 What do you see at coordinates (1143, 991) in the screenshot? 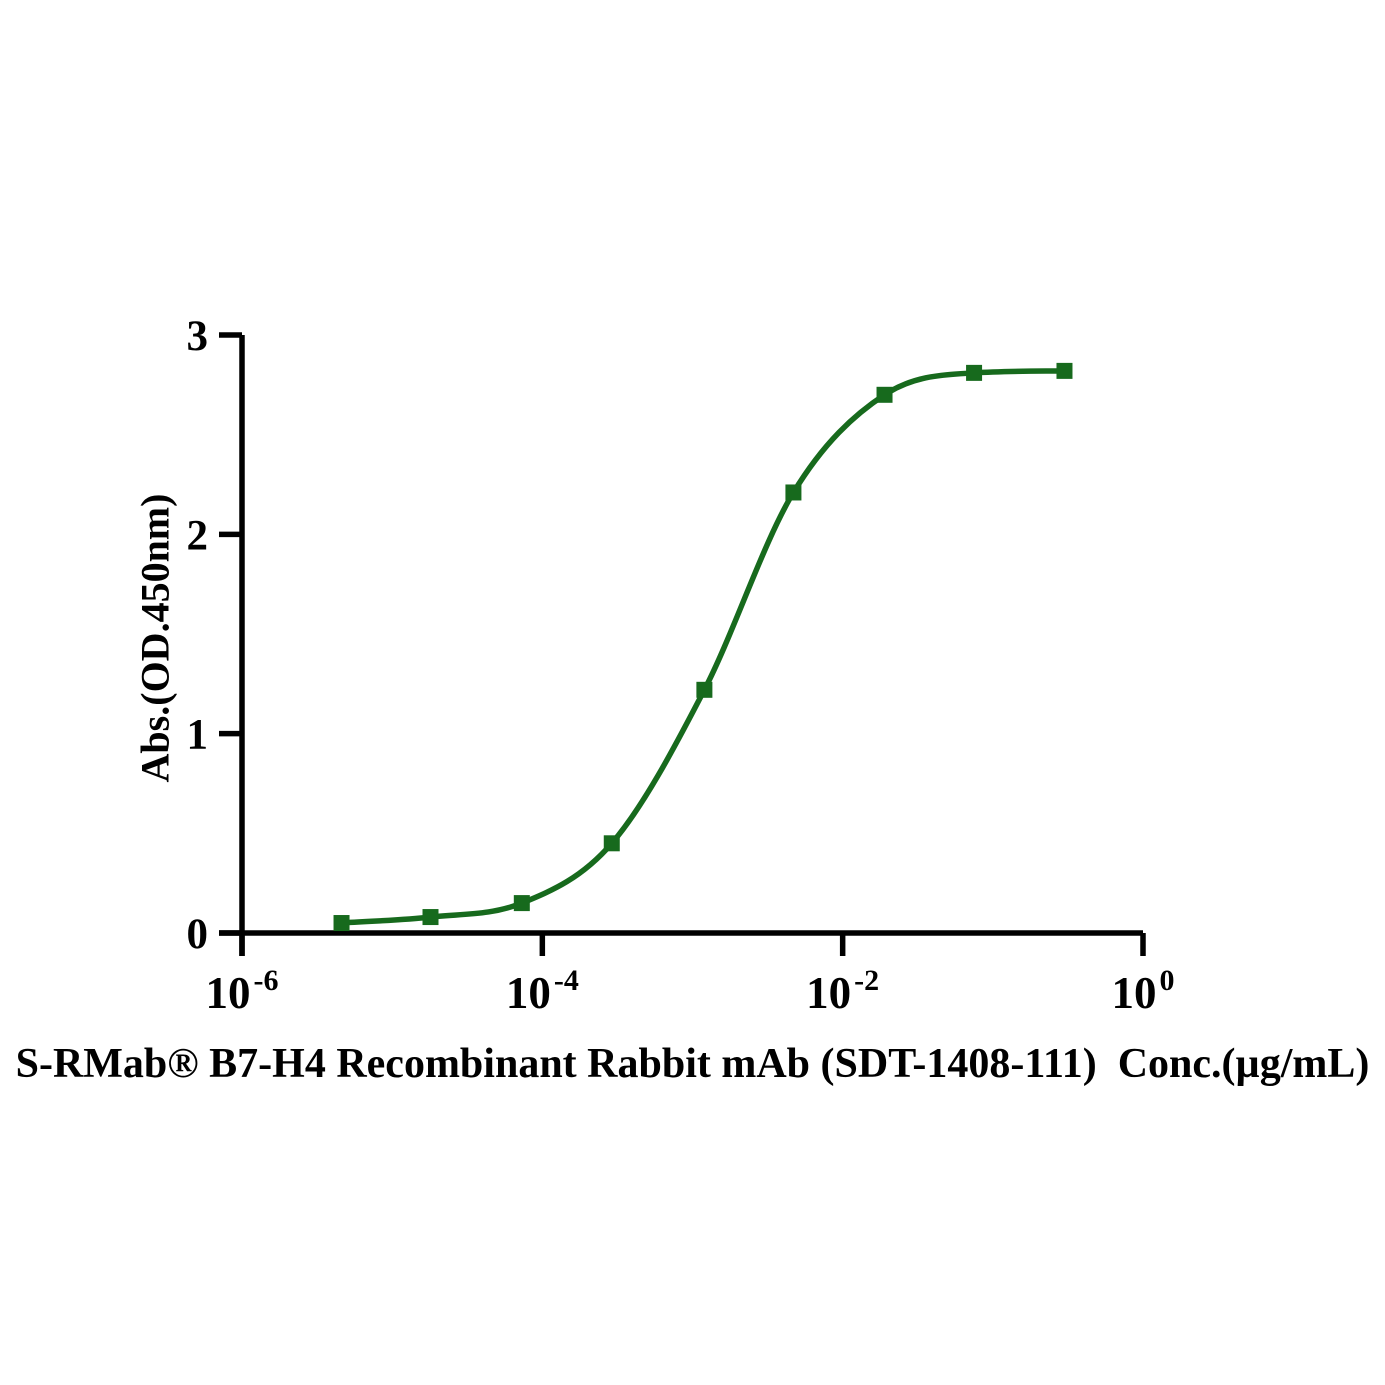
I see `x-tick-label: 10 0` at bounding box center [1143, 991].